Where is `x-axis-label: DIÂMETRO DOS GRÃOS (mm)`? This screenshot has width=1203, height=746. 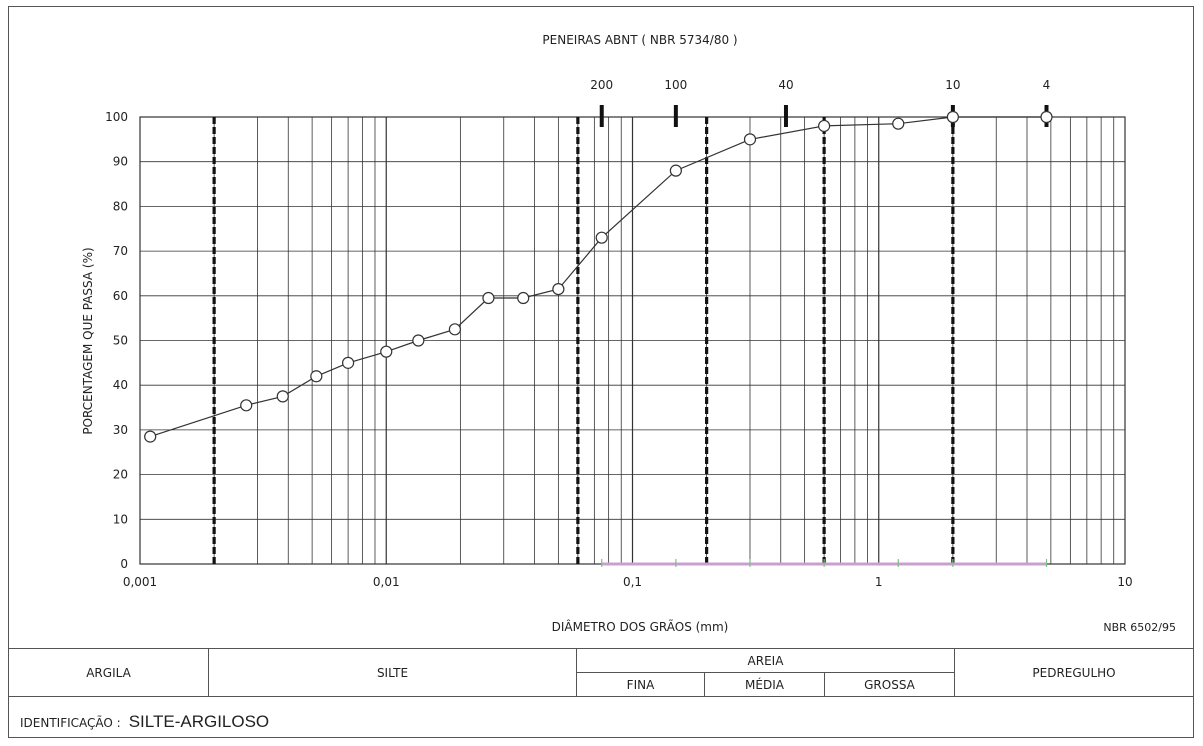
x-axis-label: DIÂMETRO DOS GRÃOS (mm) is located at coordinates (640, 626).